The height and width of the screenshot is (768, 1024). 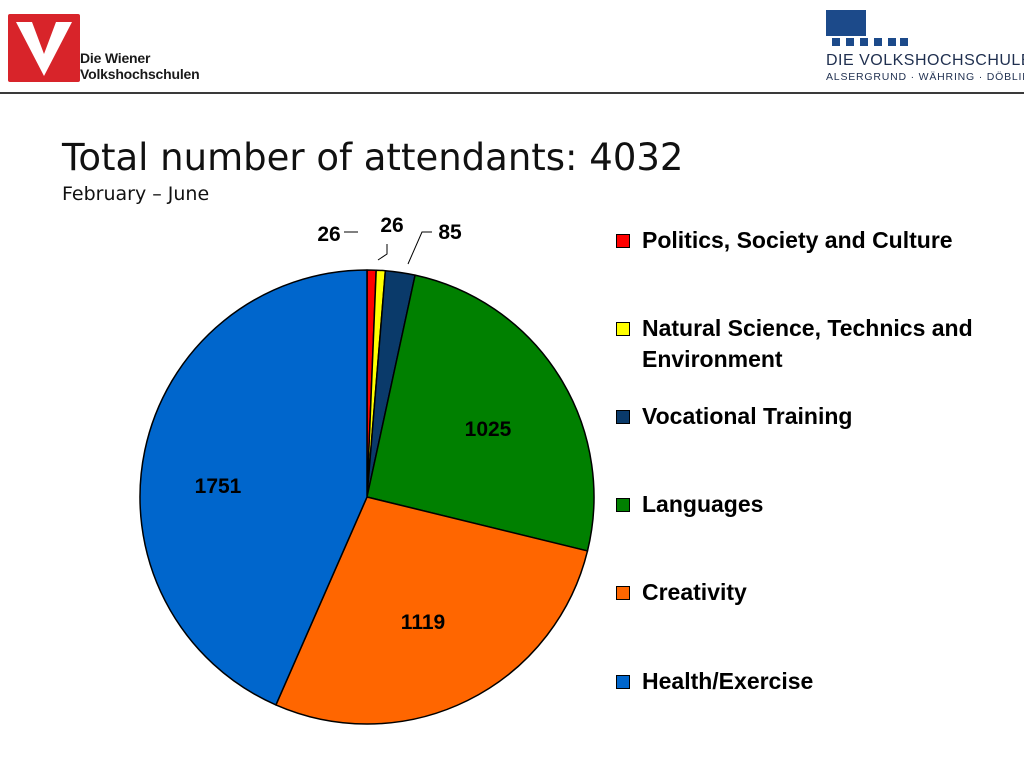 I want to click on logo-text-line2: Volkshochschulen, so click(x=140, y=74).